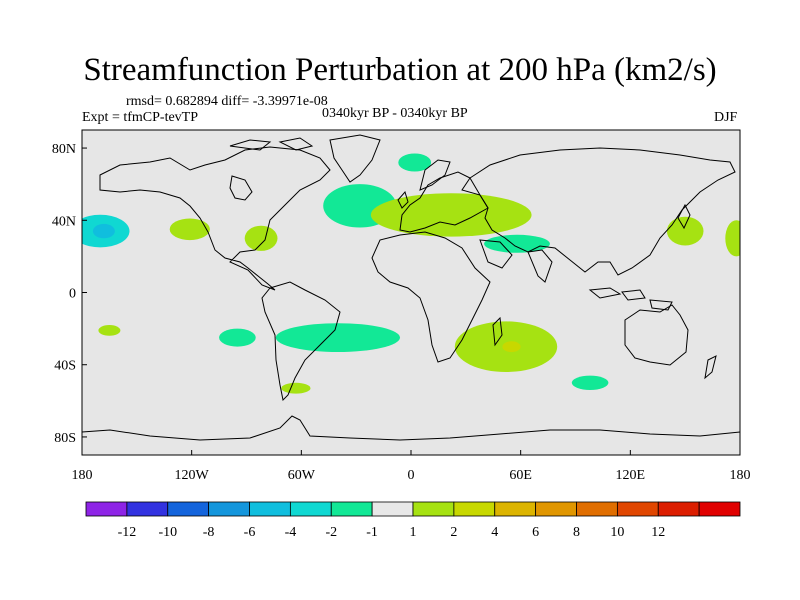  What do you see at coordinates (337, 337) in the screenshot?
I see `anomaly-south-america-south-atlantic` at bounding box center [337, 337].